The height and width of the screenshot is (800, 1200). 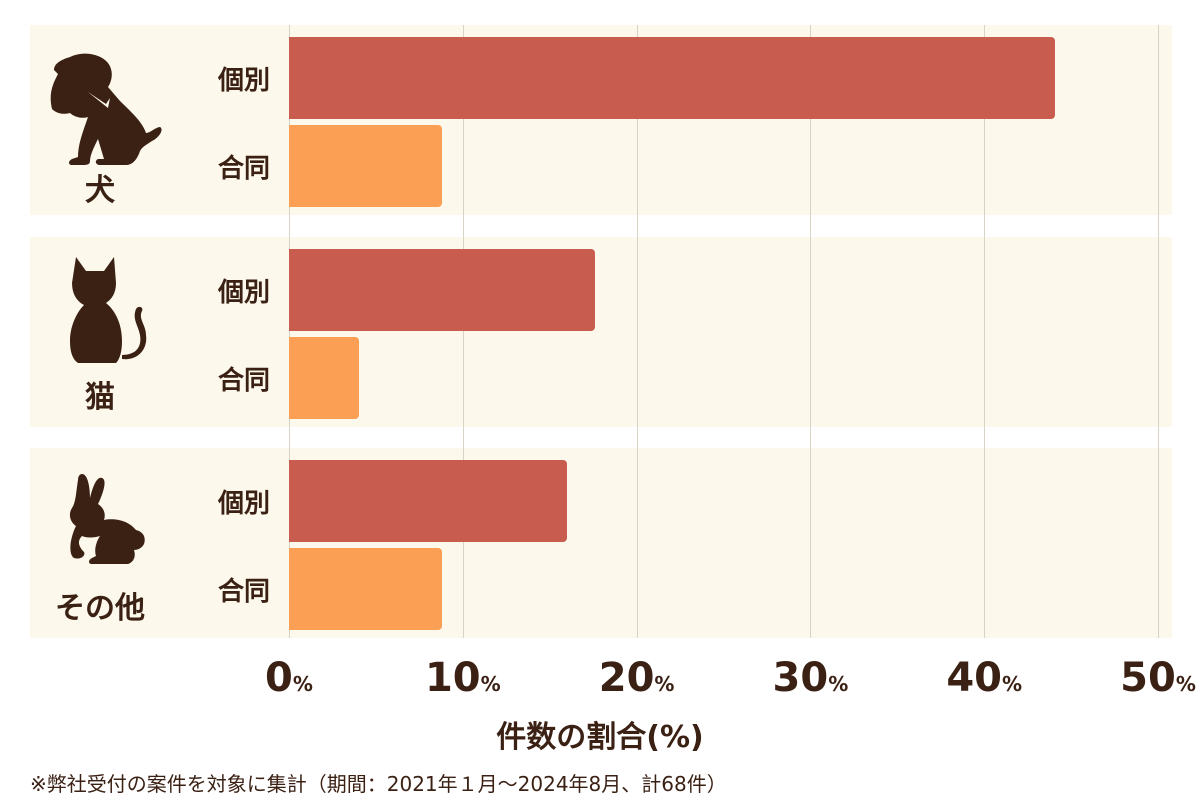 I want to click on dog-icon, so click(x=106, y=109).